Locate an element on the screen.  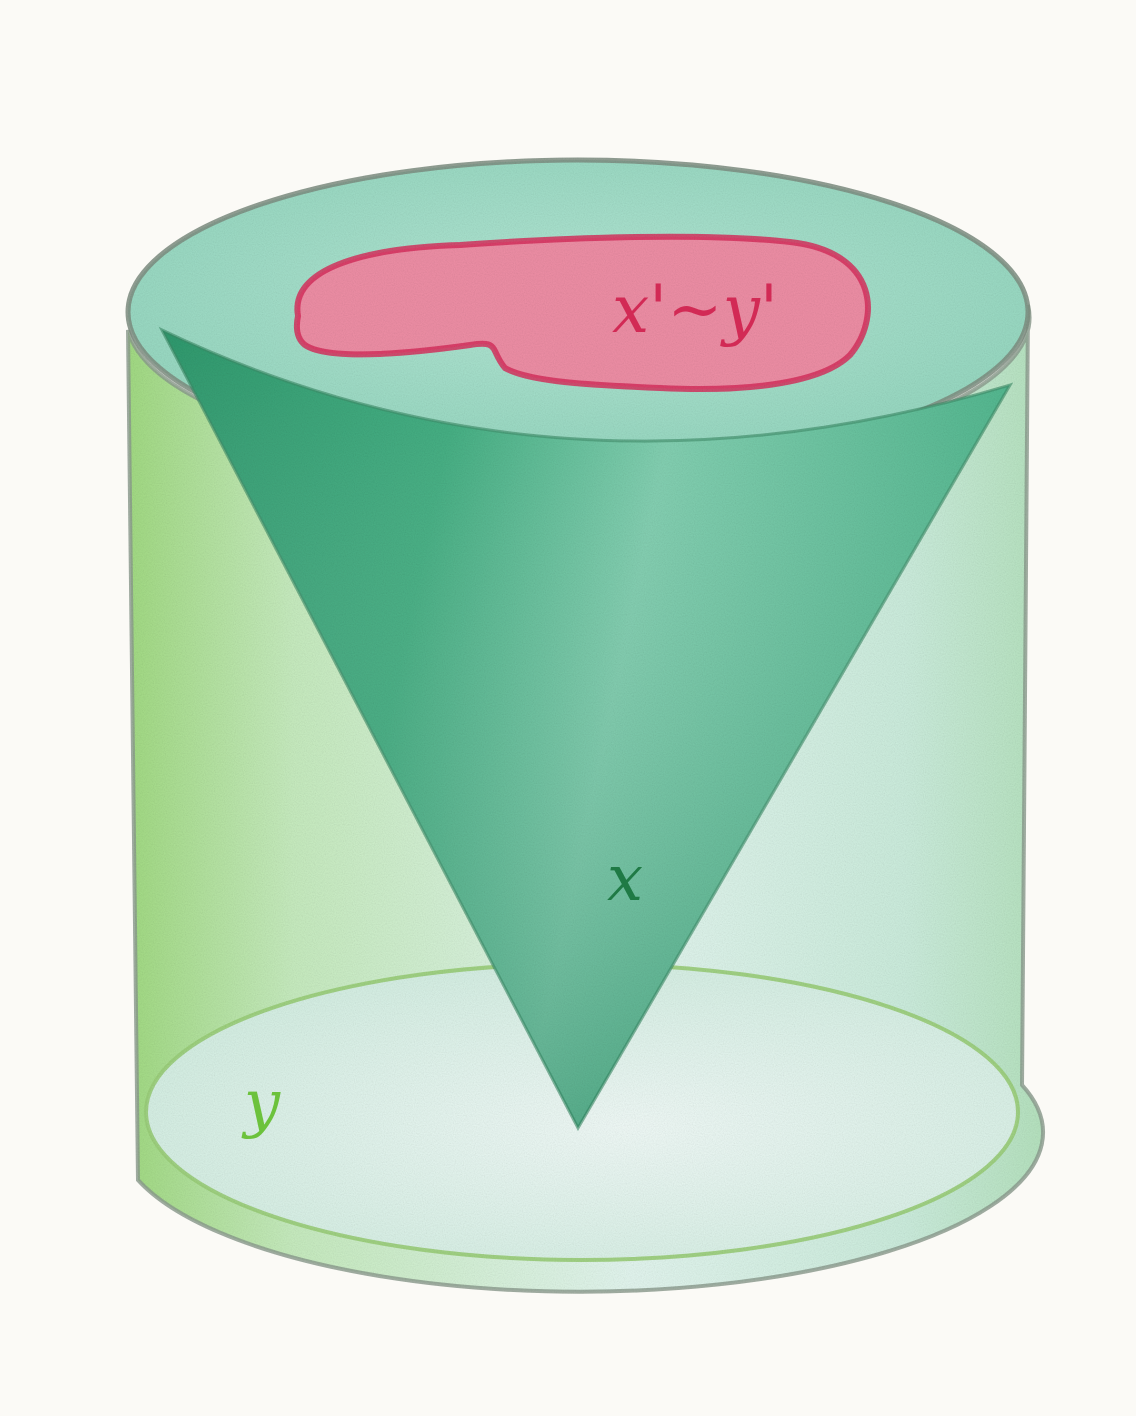
pink-region is located at coordinates (582, 312).